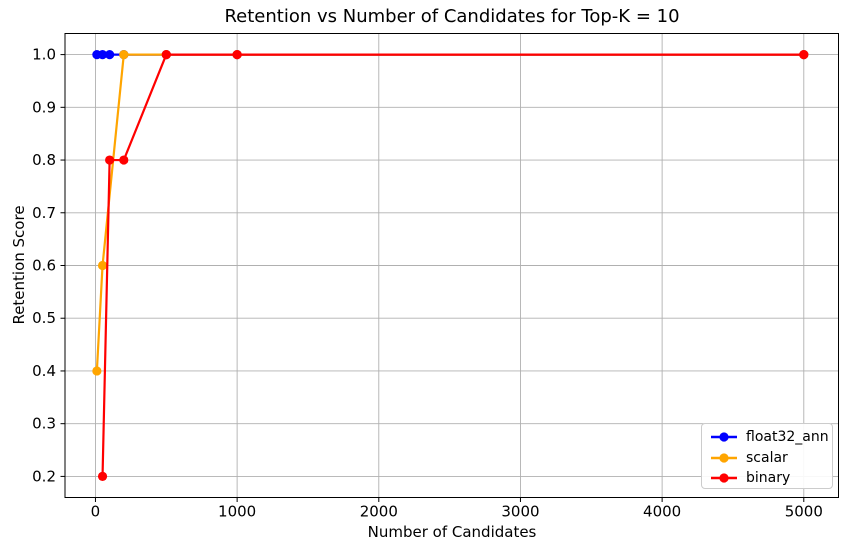  I want to click on y-tick-label: 1.0, so click(44, 55).